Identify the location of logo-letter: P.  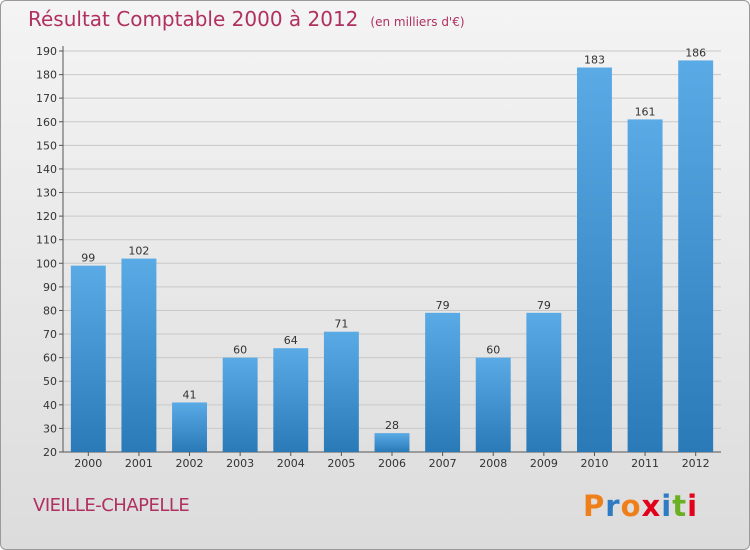
(594, 506).